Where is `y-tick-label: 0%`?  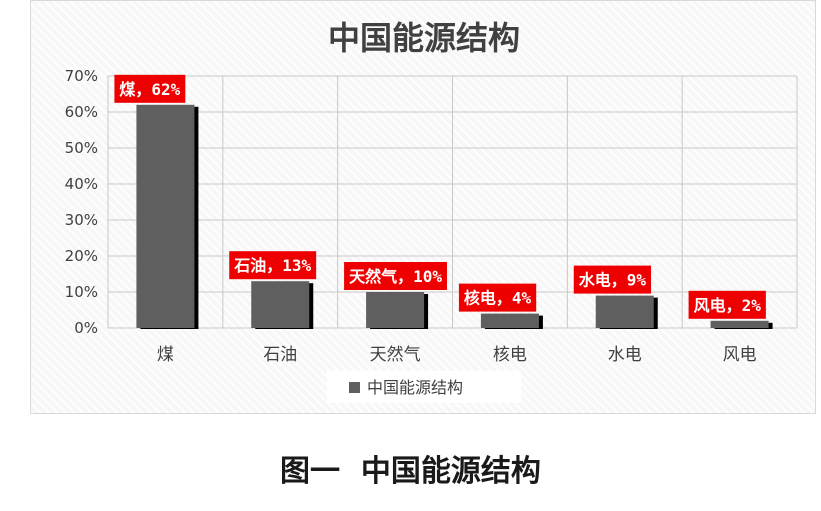 y-tick-label: 0% is located at coordinates (86, 328).